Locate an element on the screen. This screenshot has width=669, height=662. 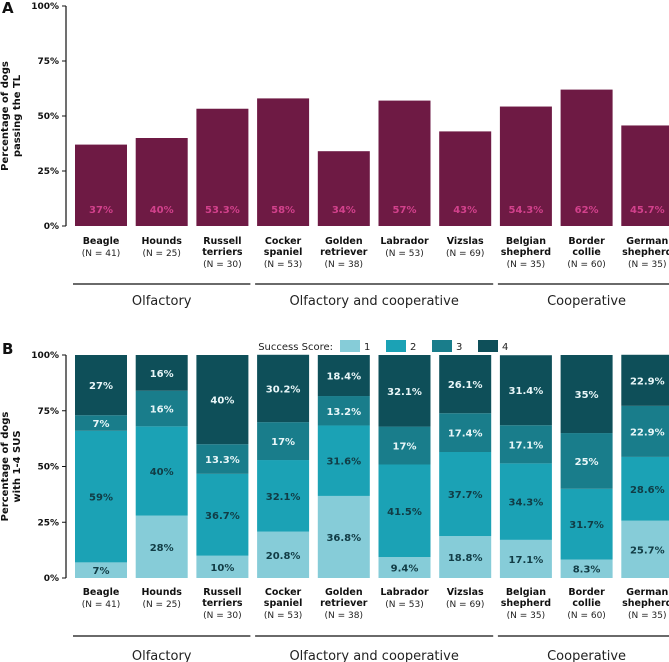
score-3-value-label: 17.1% is located at coordinates (526, 445).